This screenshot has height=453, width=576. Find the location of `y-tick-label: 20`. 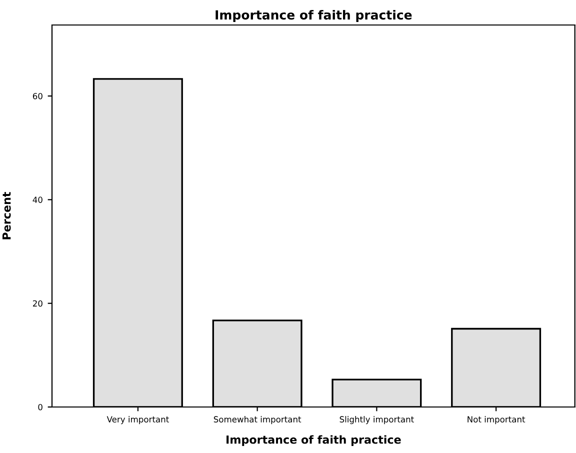

y-tick-label: 20 is located at coordinates (37, 303).